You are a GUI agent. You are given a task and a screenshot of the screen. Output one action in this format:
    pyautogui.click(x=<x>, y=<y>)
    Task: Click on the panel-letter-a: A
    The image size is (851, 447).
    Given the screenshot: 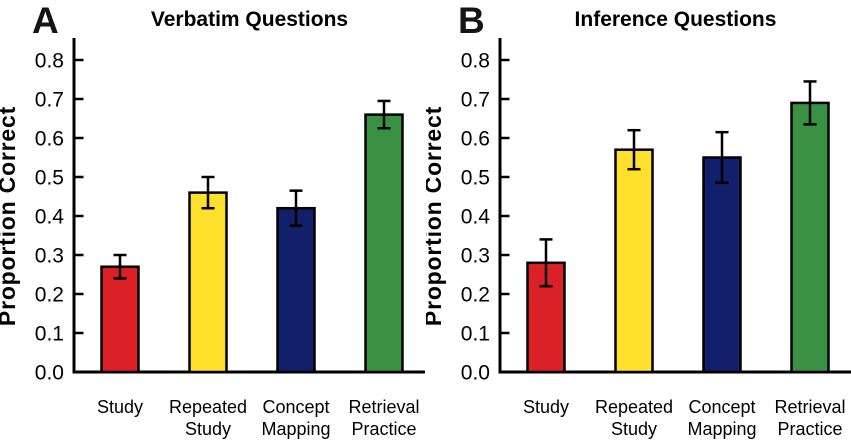 What is the action you would take?
    pyautogui.click(x=46, y=20)
    